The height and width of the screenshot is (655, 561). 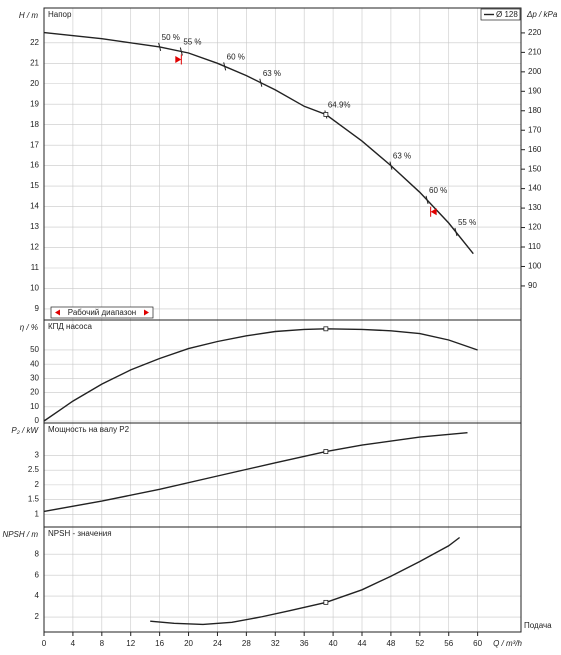 I want to click on y2-tick-label: 210, so click(x=535, y=51).